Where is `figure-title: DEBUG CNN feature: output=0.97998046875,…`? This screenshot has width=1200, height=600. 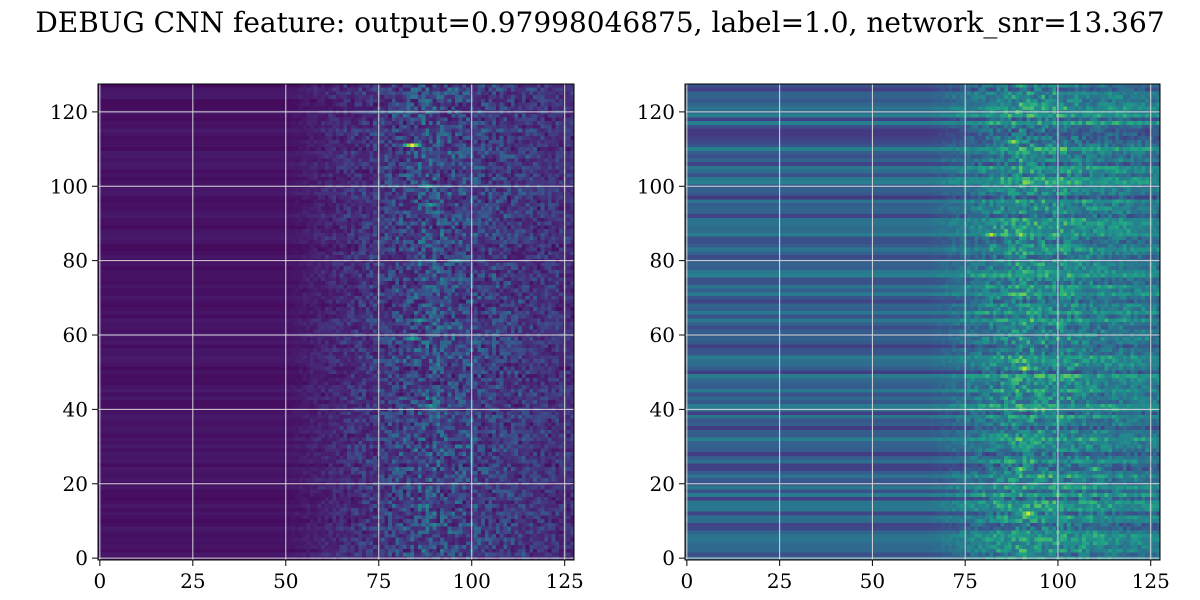 figure-title: DEBUG CNN feature: output=0.97998046875,… is located at coordinates (600, 22).